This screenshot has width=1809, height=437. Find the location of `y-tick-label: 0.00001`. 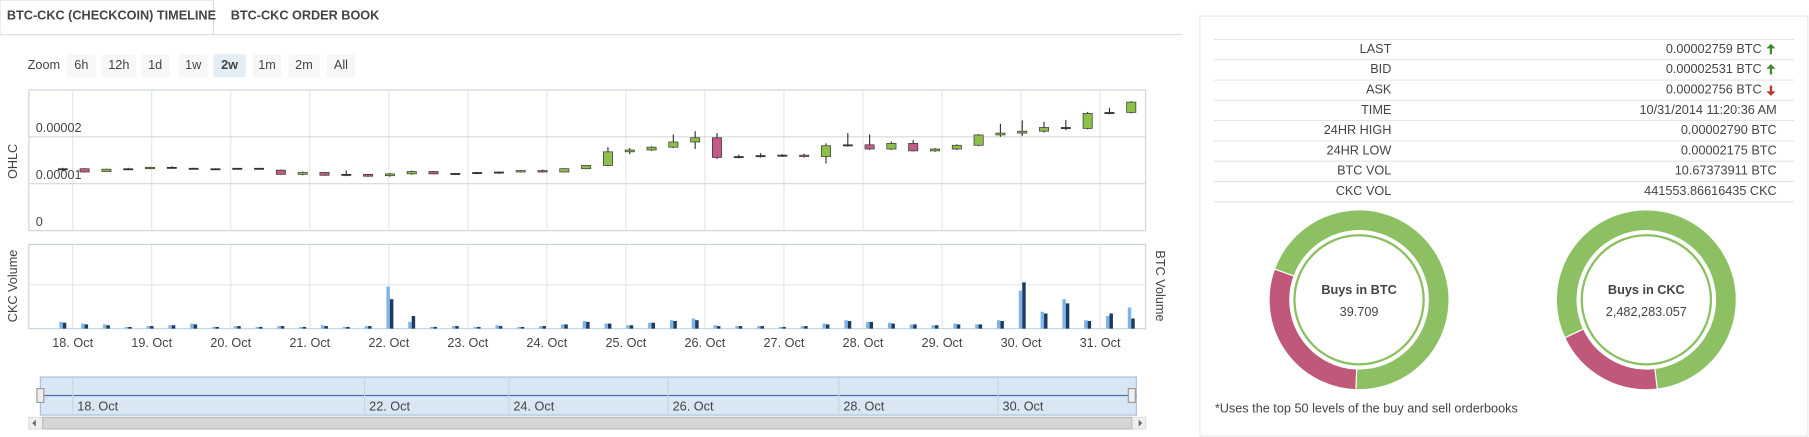

y-tick-label: 0.00001 is located at coordinates (59, 175).